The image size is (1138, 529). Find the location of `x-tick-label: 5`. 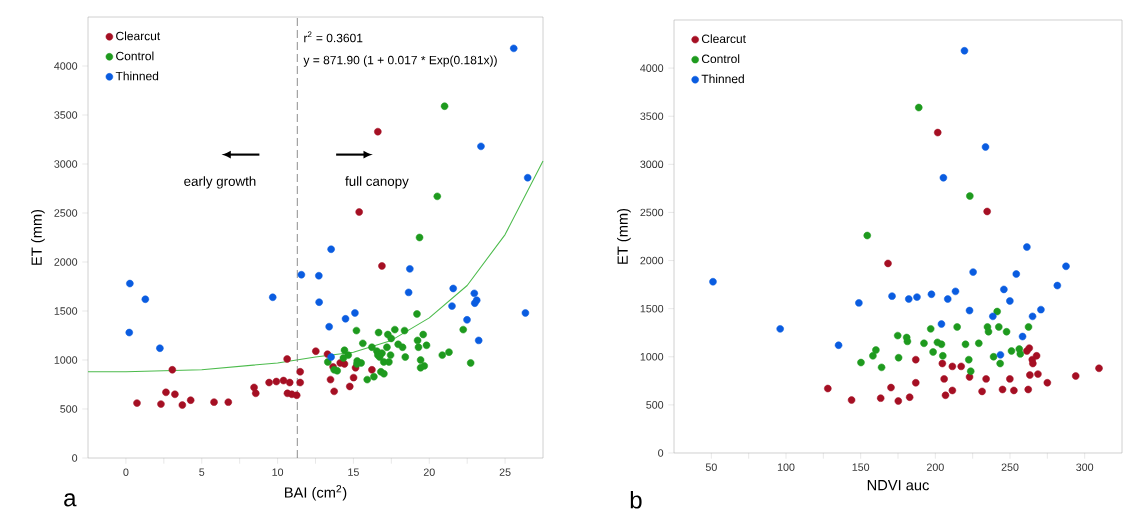

x-tick-label: 5 is located at coordinates (202, 472).